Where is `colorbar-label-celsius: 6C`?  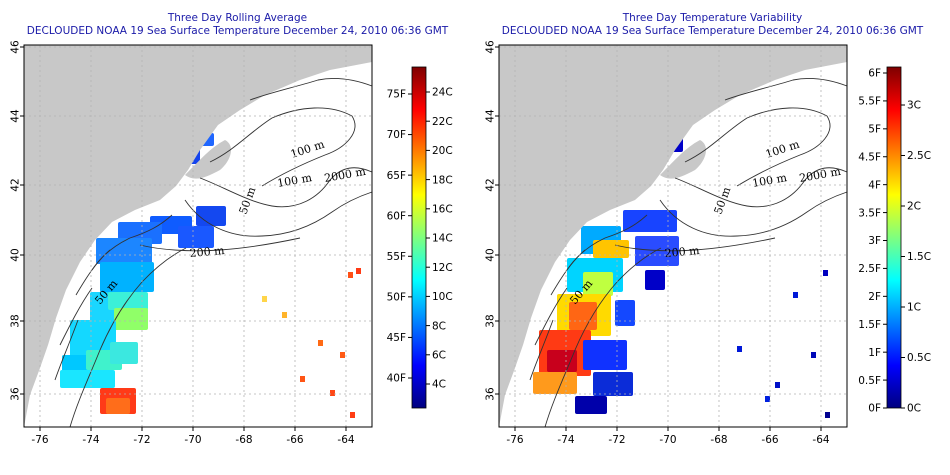
colorbar-label-celsius: 6C is located at coordinates (439, 355).